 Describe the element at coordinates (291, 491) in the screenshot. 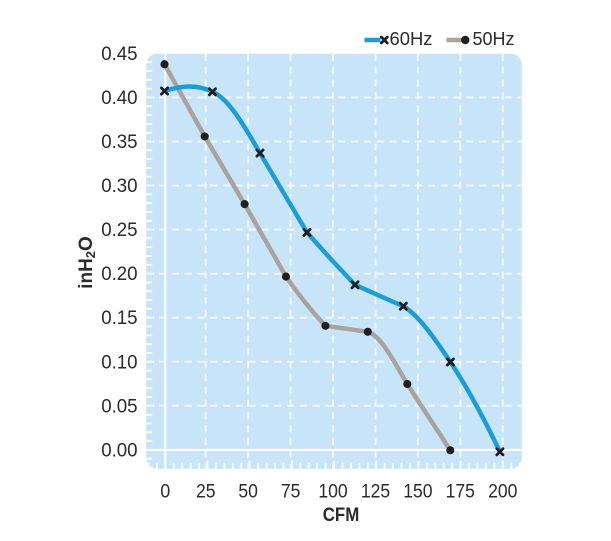

I see `svg-text: 75` at that location.